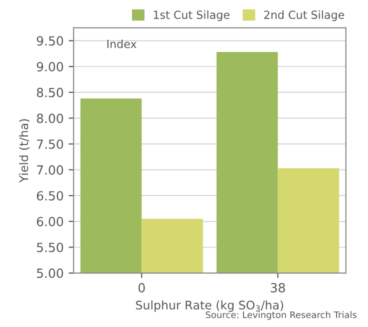  What do you see at coordinates (304, 16) in the screenshot?
I see `legend-label: 2nd Cut Silage` at bounding box center [304, 16].